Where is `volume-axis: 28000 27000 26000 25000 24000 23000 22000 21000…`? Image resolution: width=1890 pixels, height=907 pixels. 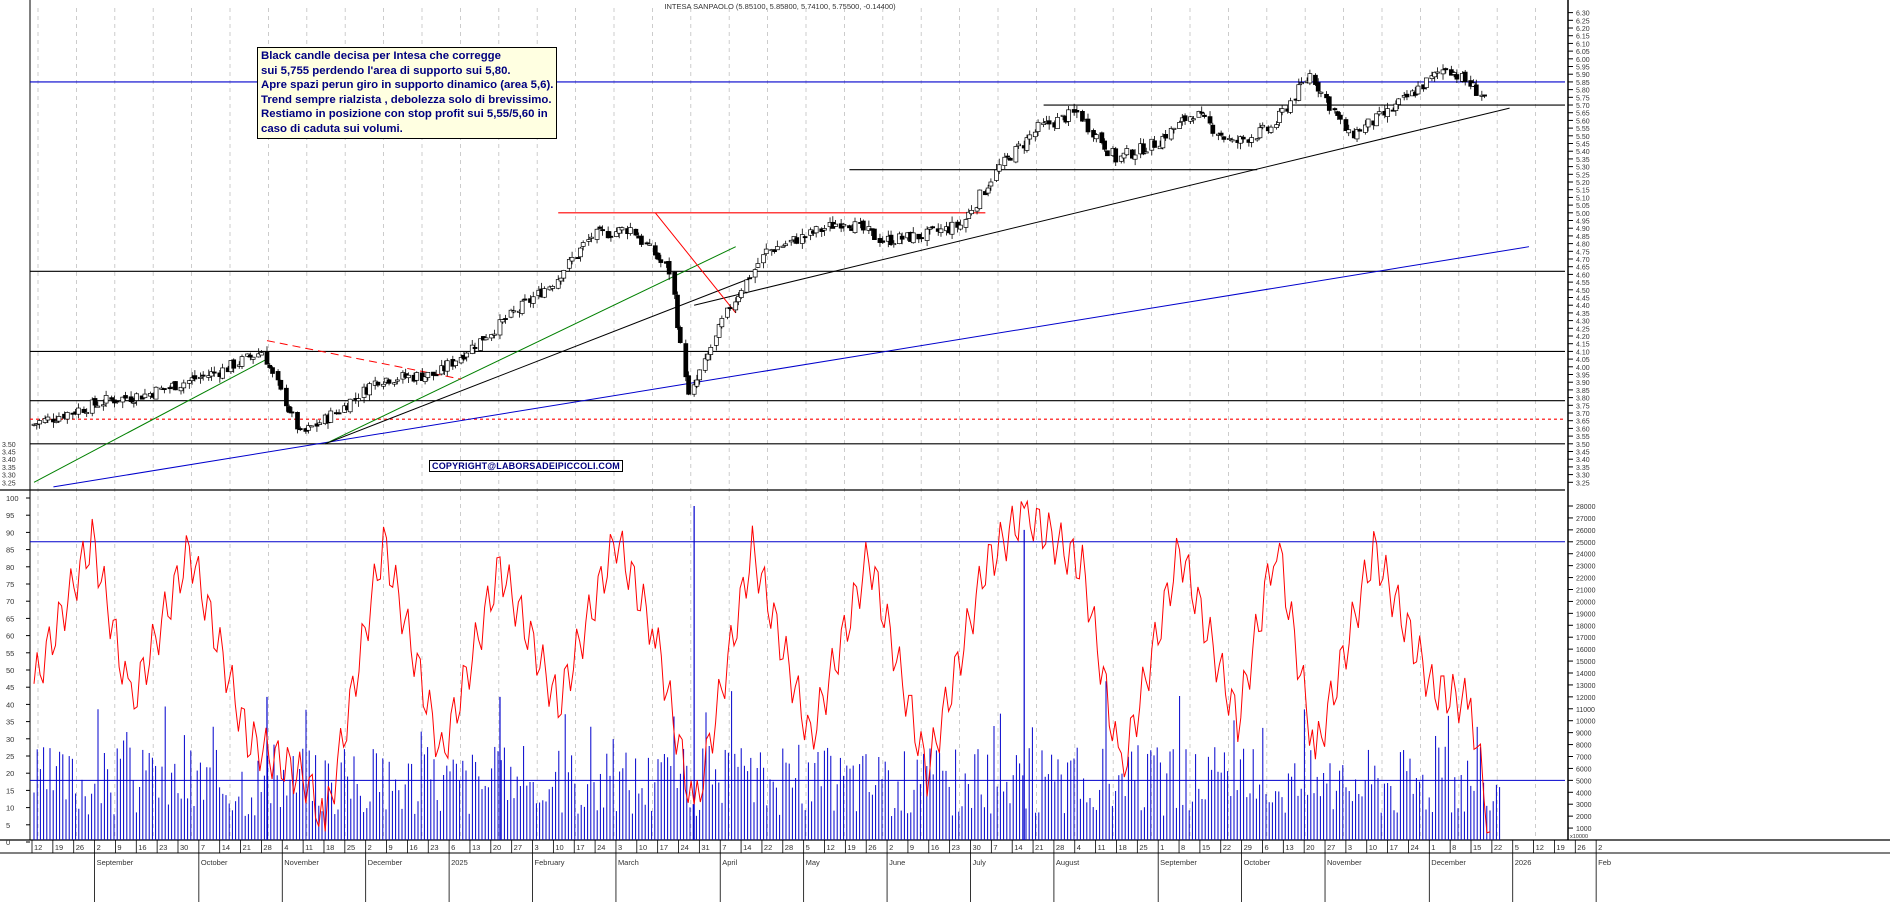 volume-axis: 28000 27000 26000 25000 24000 23000 22000 21000… is located at coordinates (1582, 672).